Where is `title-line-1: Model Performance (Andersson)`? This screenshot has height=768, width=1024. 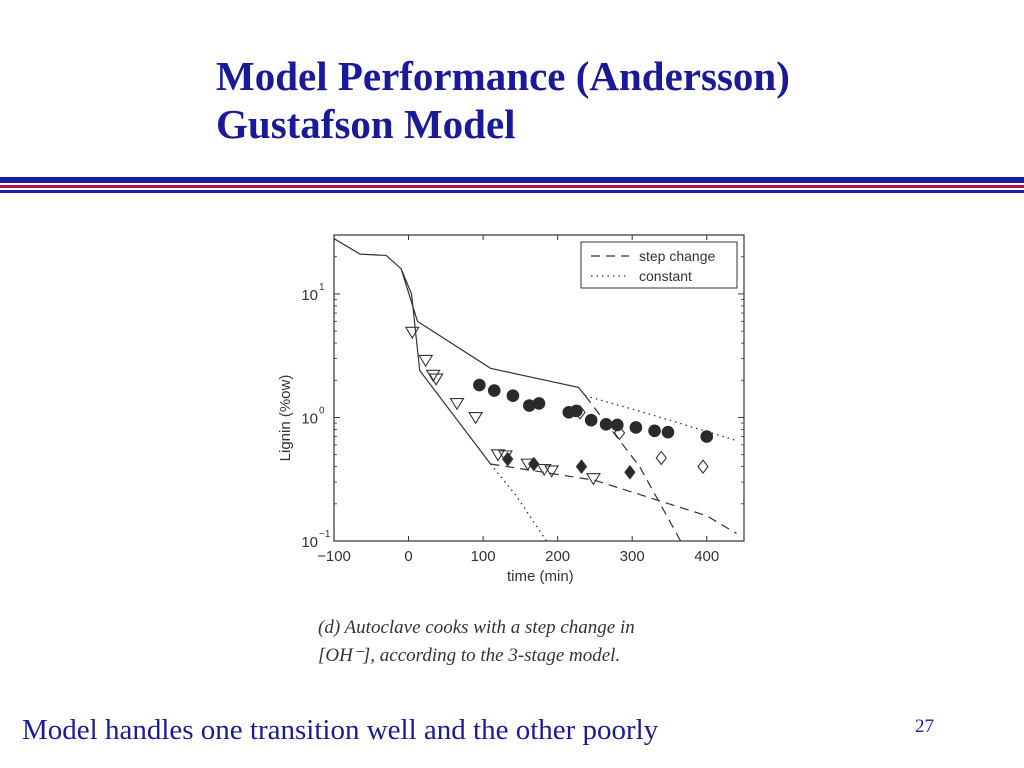 title-line-1: Model Performance (Andersson) is located at coordinates (503, 76).